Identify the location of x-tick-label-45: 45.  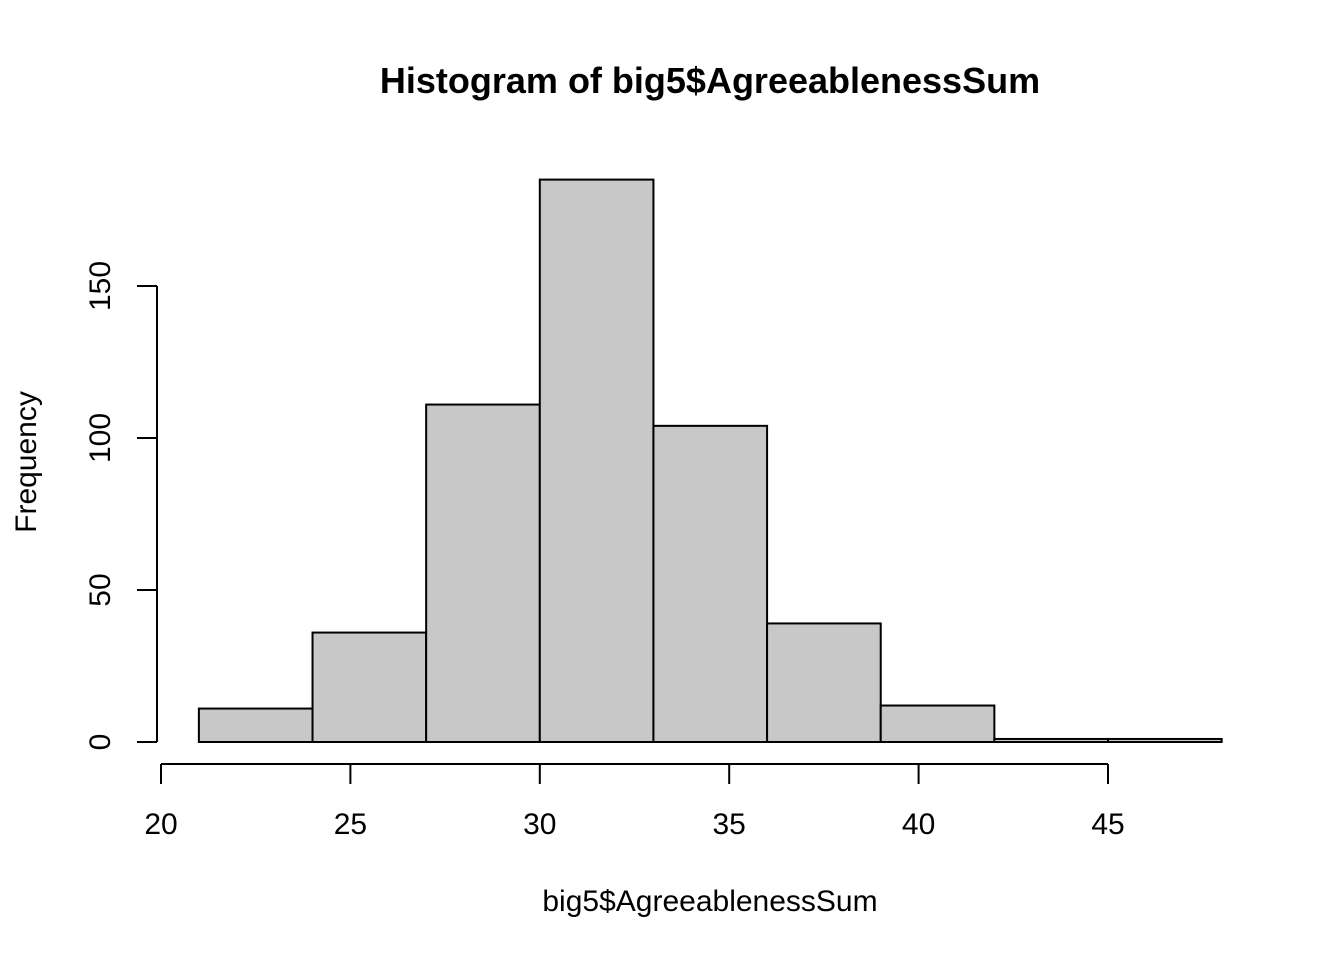
(1107, 824).